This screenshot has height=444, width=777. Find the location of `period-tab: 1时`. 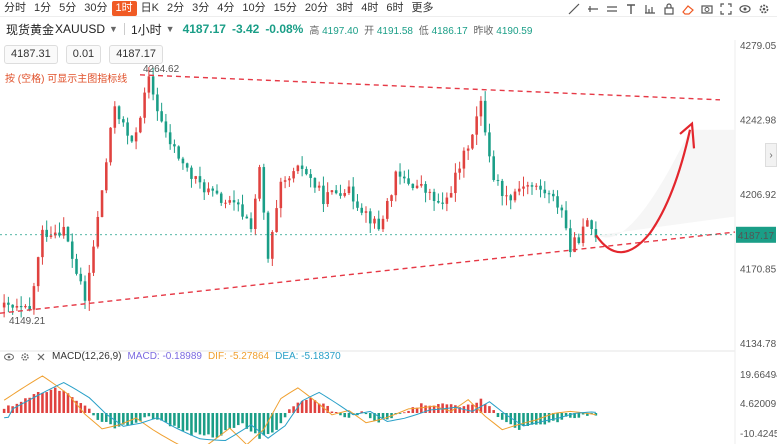

period-tab: 1时 is located at coordinates (124, 8).